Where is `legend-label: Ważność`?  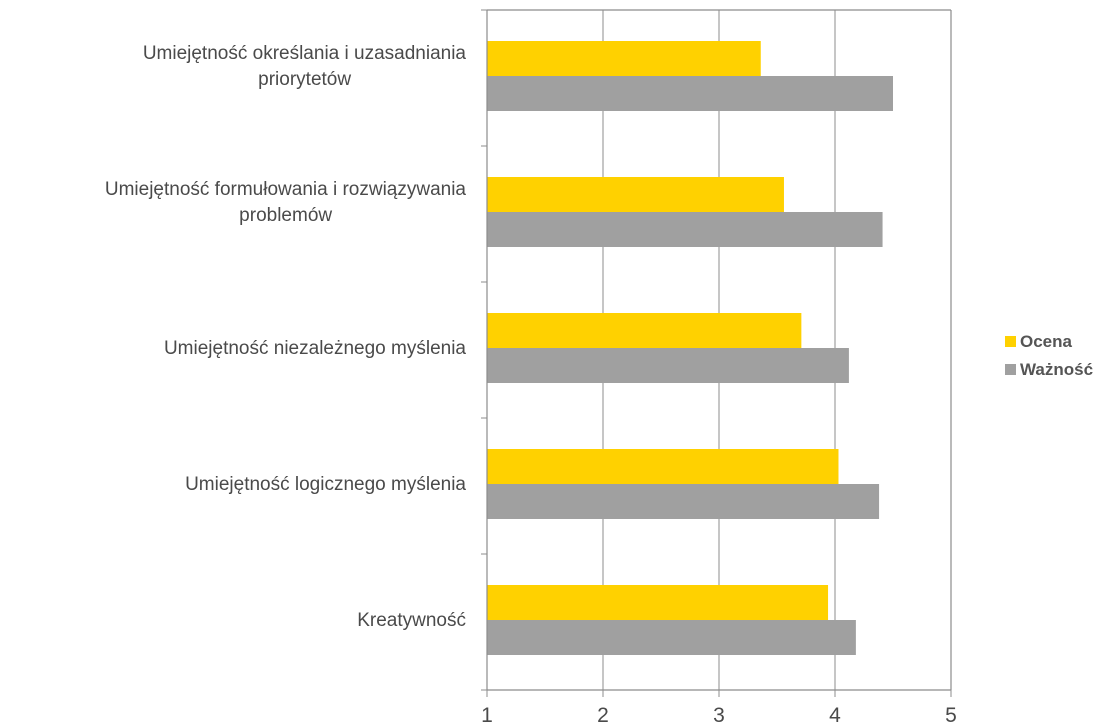 legend-label: Ważność is located at coordinates (1056, 369).